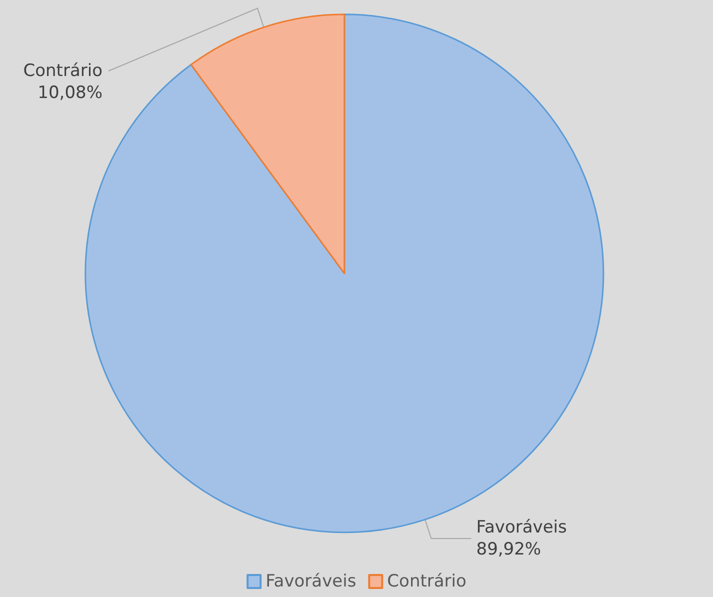 The height and width of the screenshot is (597, 713). I want to click on data-label: 10,08%, so click(70, 93).